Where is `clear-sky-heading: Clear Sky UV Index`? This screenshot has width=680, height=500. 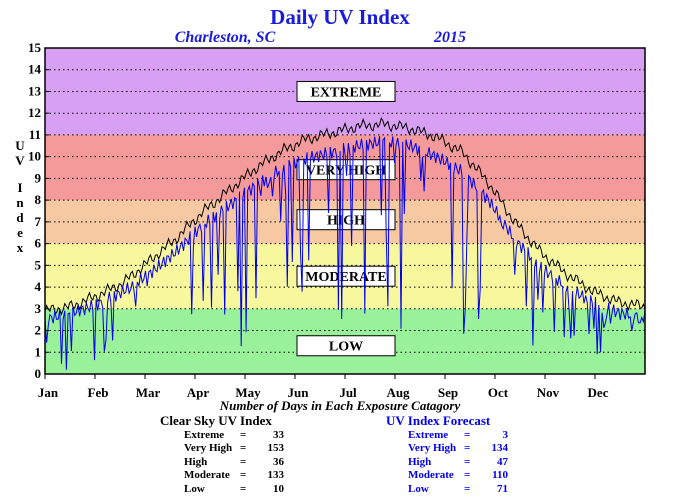
clear-sky-heading: Clear Sky UV Index is located at coordinates (216, 420).